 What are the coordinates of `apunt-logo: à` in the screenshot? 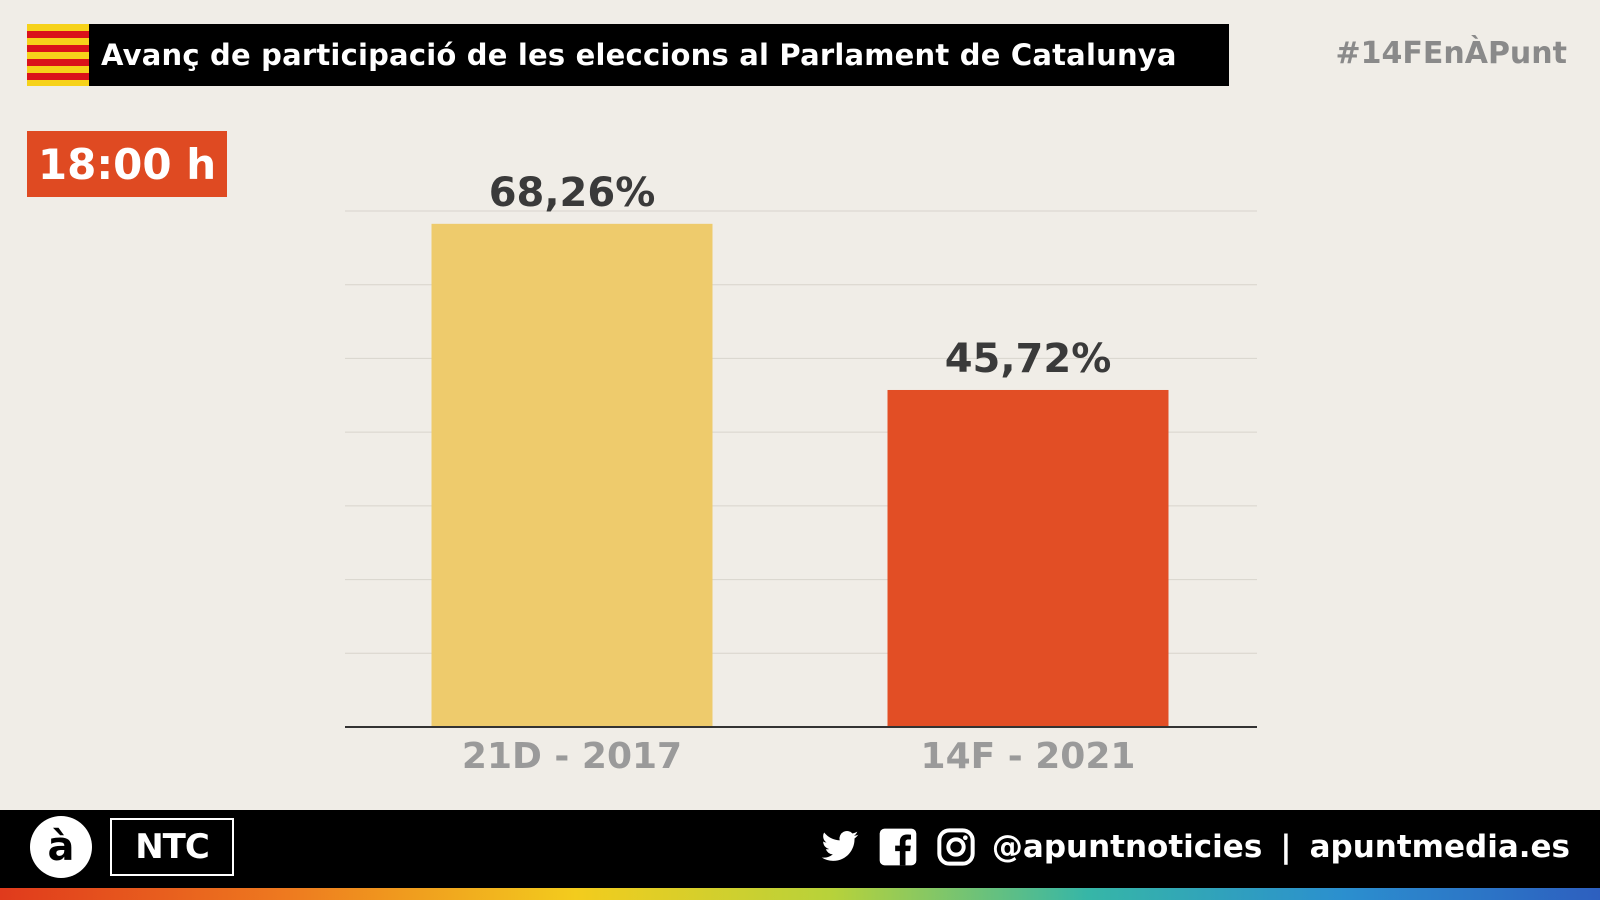 It's located at (61, 847).